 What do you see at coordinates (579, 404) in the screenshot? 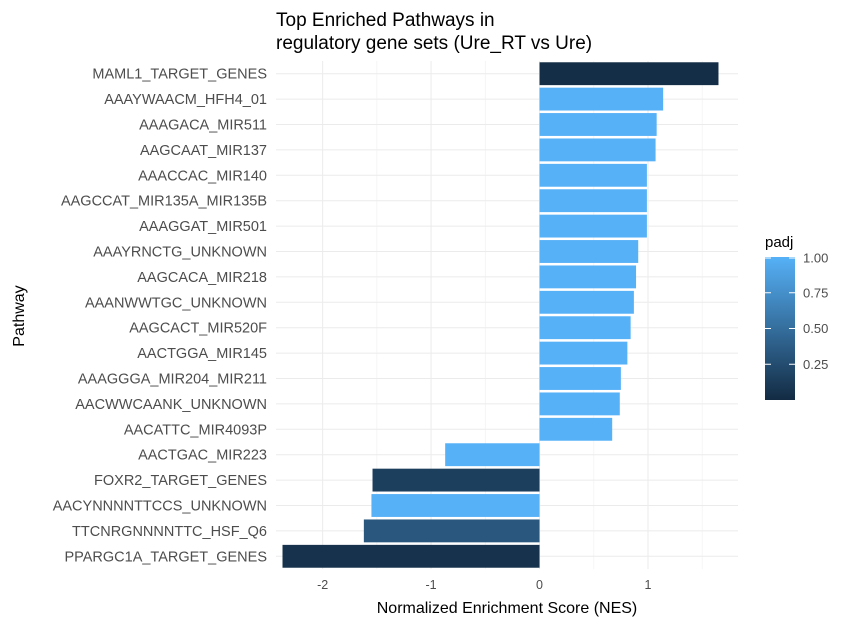
I see `bar-aacwwcaank-unknown` at bounding box center [579, 404].